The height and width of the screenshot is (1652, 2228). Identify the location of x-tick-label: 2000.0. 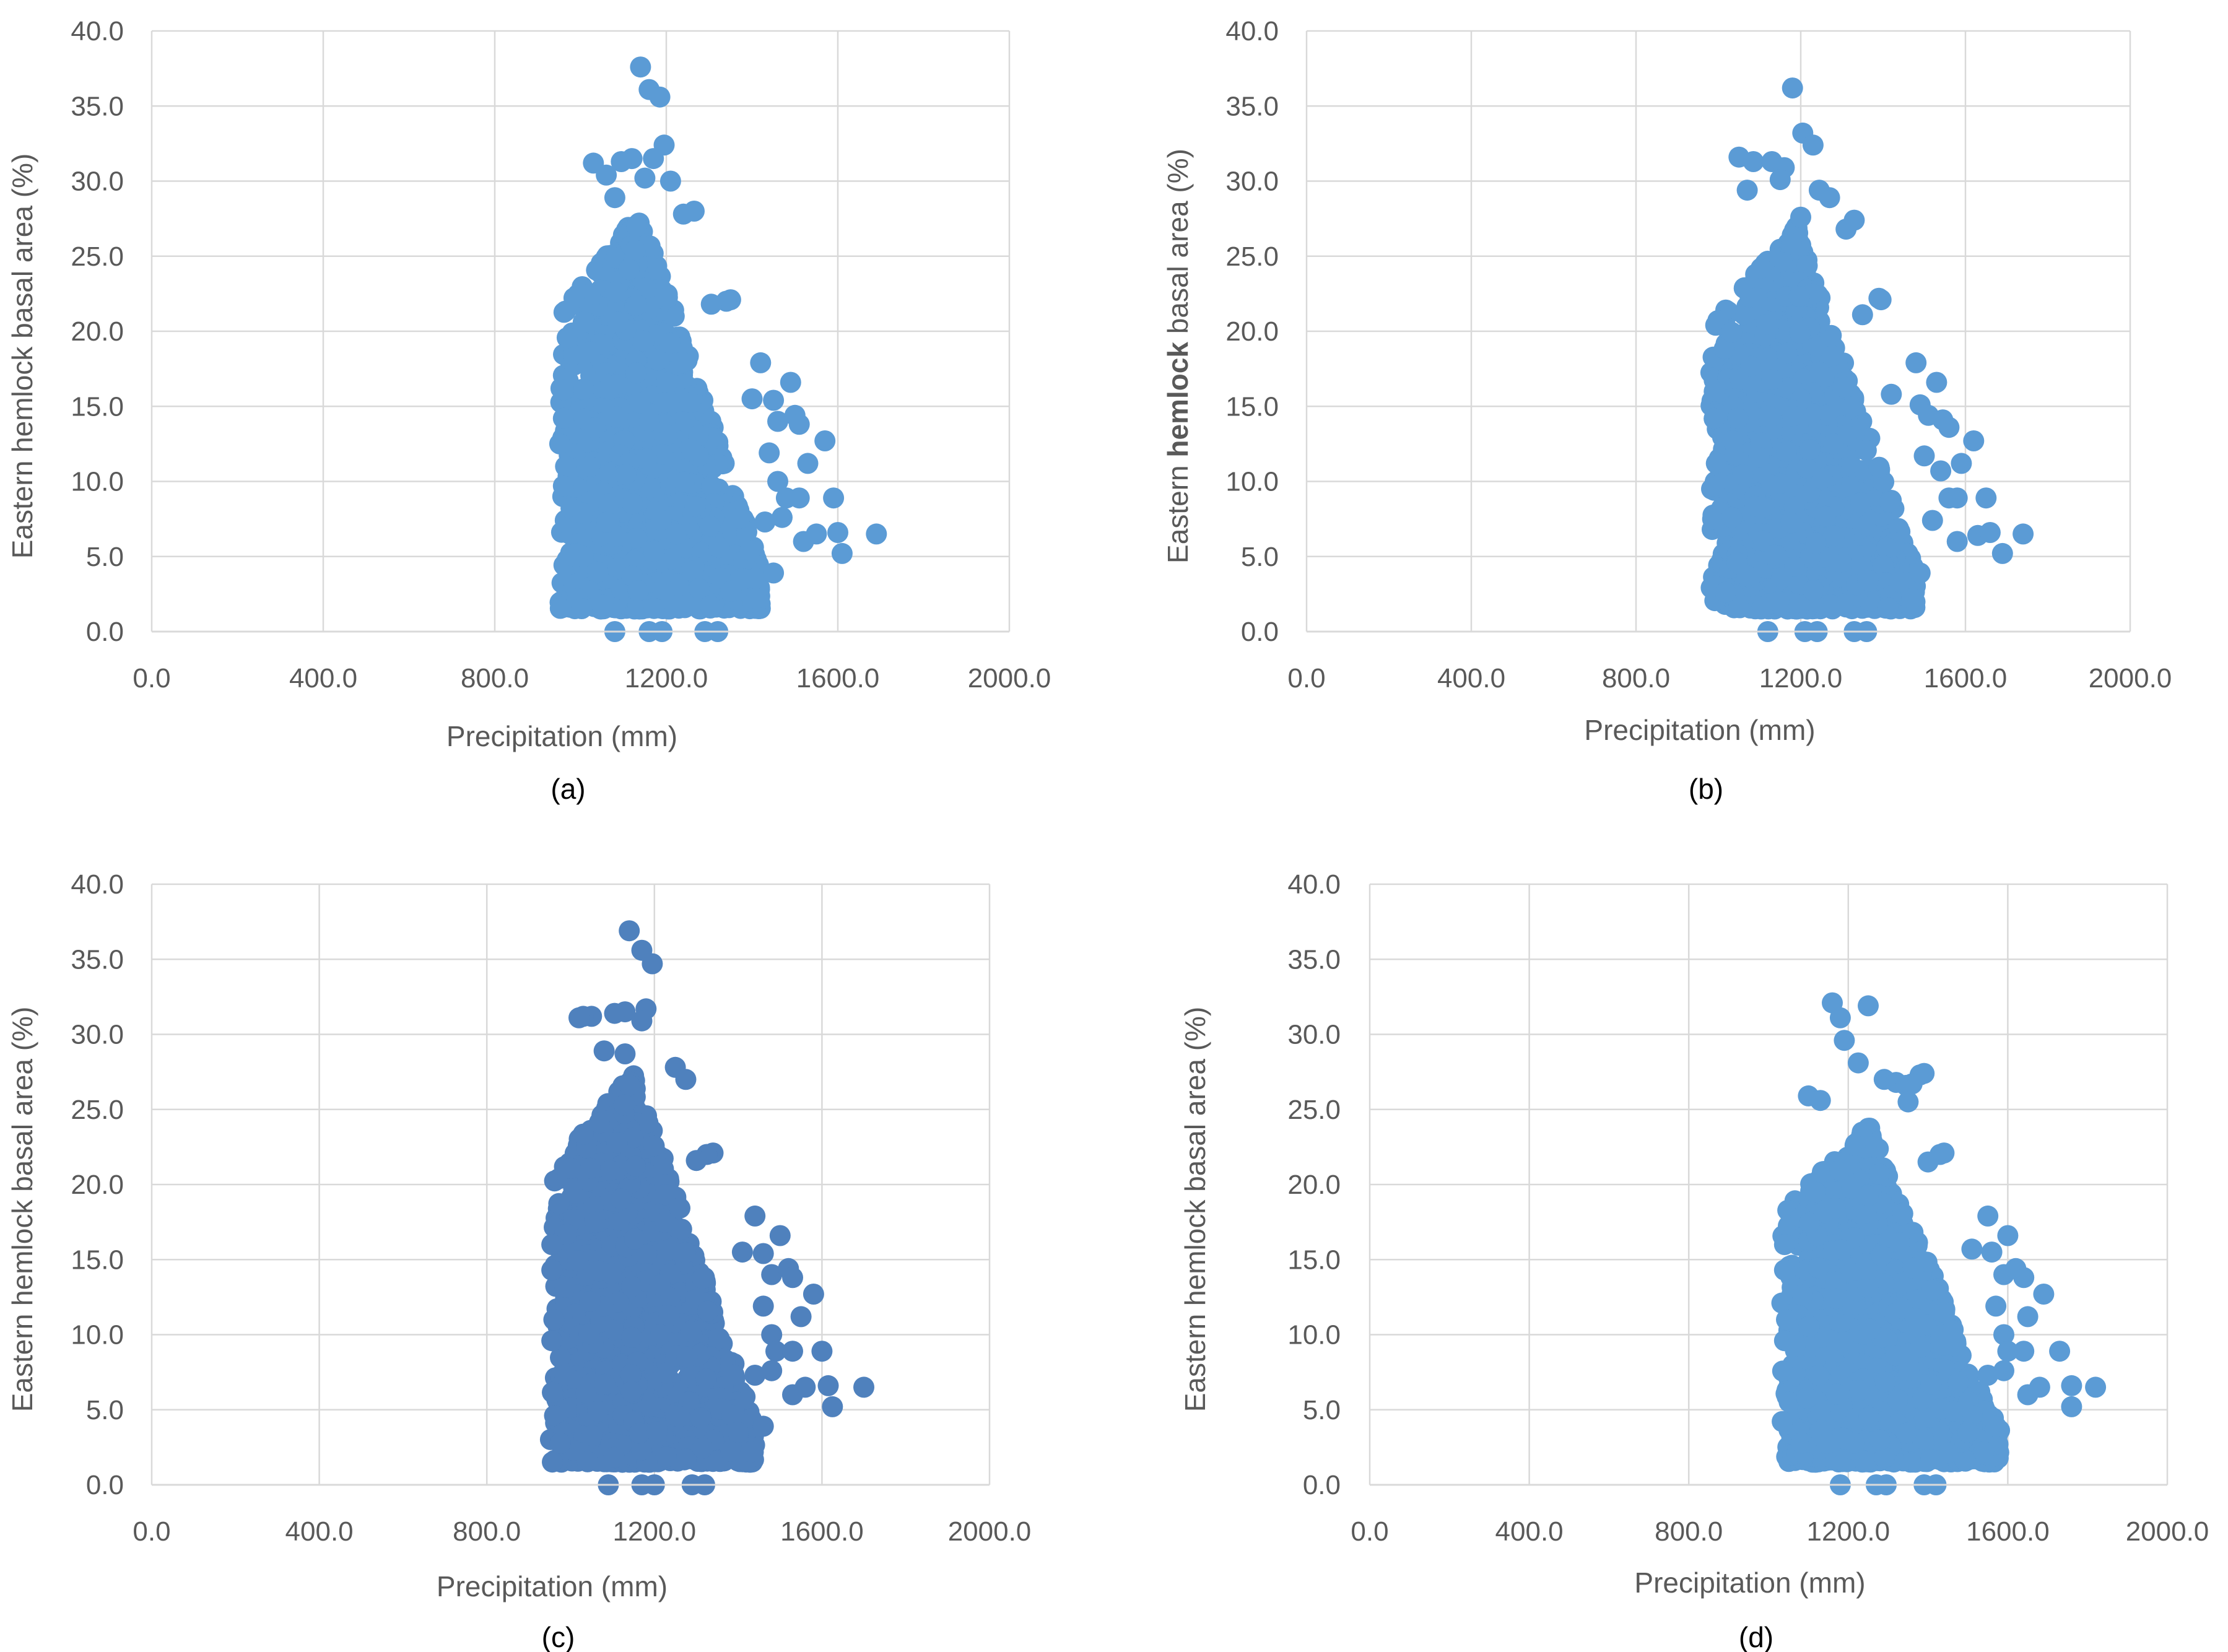
(1009, 678).